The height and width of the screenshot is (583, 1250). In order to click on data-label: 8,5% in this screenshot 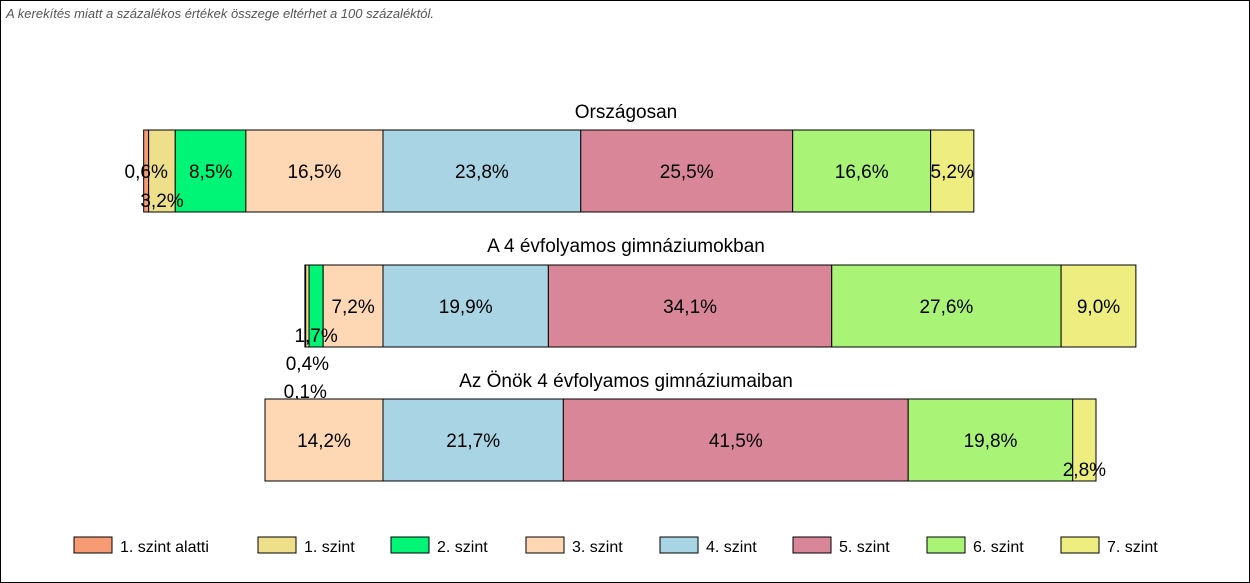, I will do `click(210, 172)`.